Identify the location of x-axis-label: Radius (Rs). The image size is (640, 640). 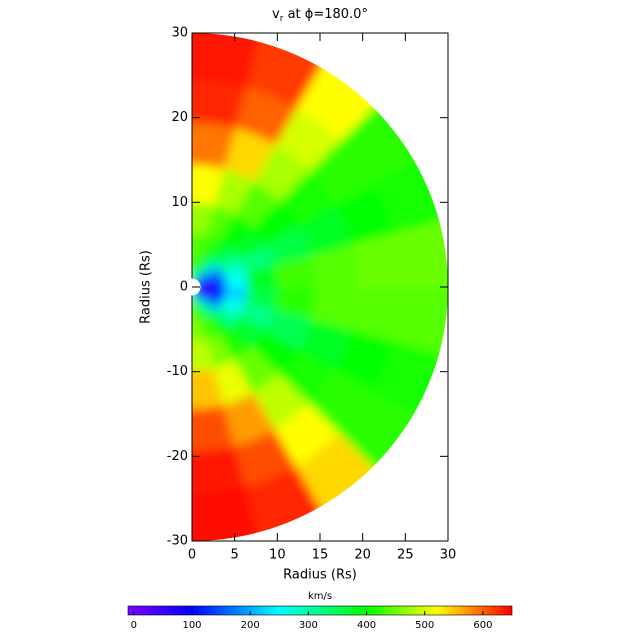
(320, 575).